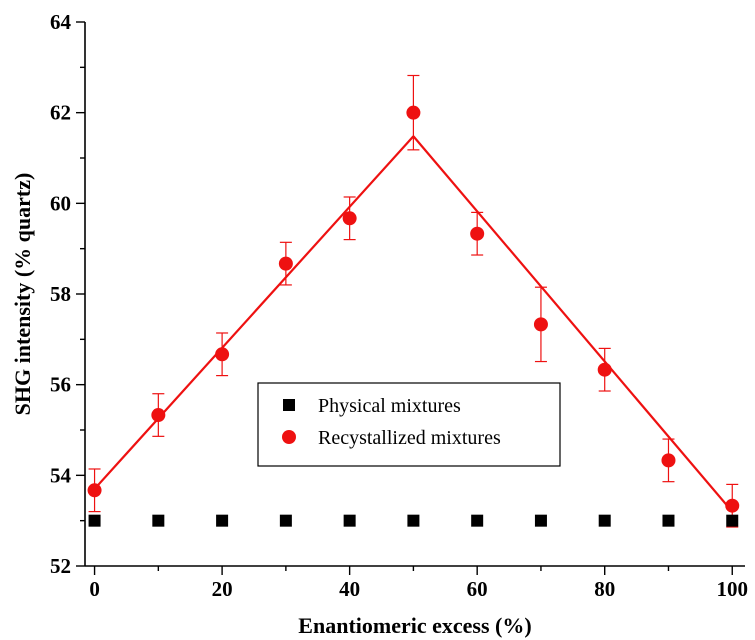  Describe the element at coordinates (94, 589) in the screenshot. I see `x-tick-label: 0` at that location.